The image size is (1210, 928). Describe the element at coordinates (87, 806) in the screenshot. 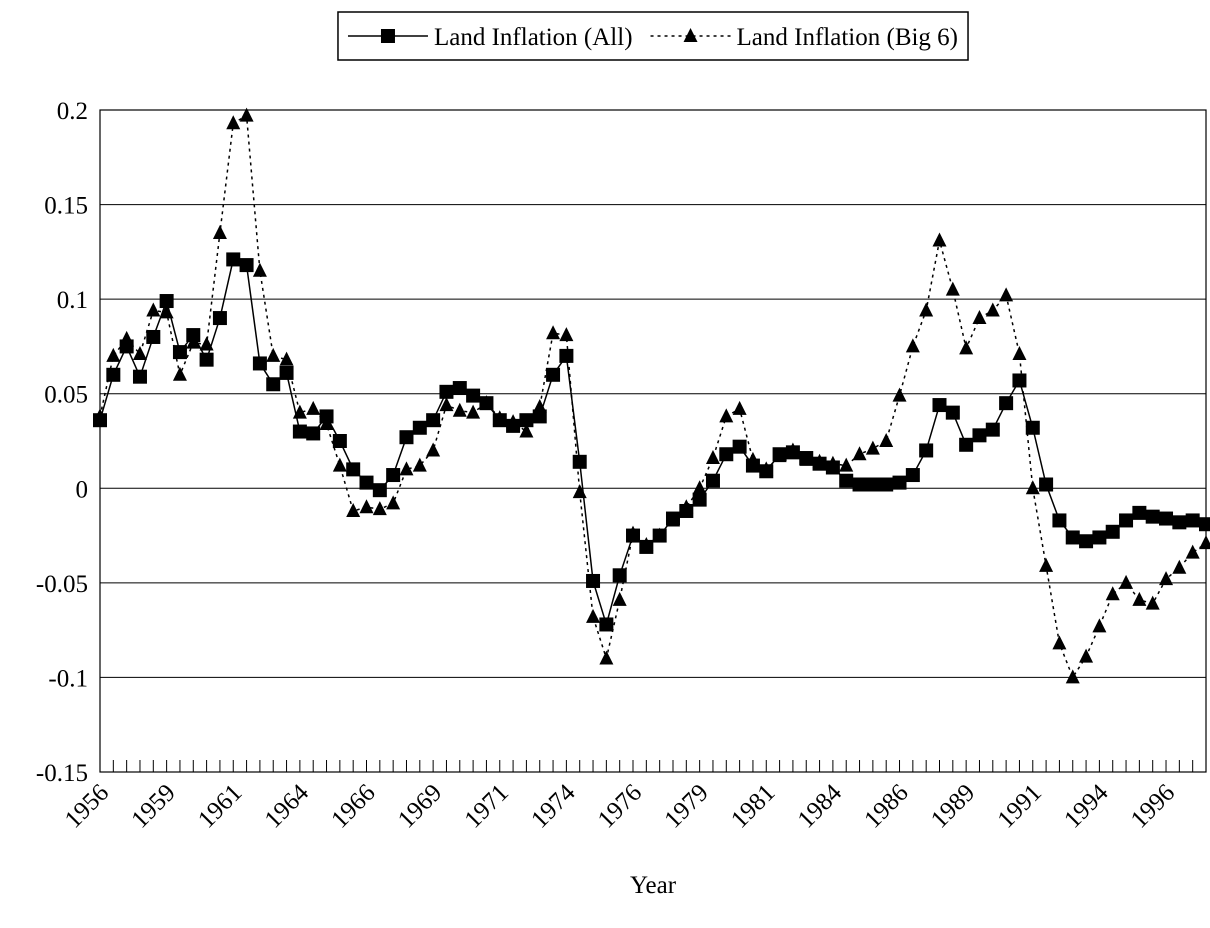

I see `x-tick-label: 1956` at that location.